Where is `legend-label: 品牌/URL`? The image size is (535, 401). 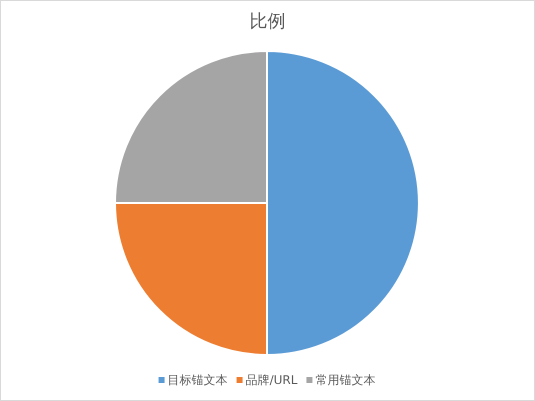 legend-label: 品牌/URL is located at coordinates (272, 380).